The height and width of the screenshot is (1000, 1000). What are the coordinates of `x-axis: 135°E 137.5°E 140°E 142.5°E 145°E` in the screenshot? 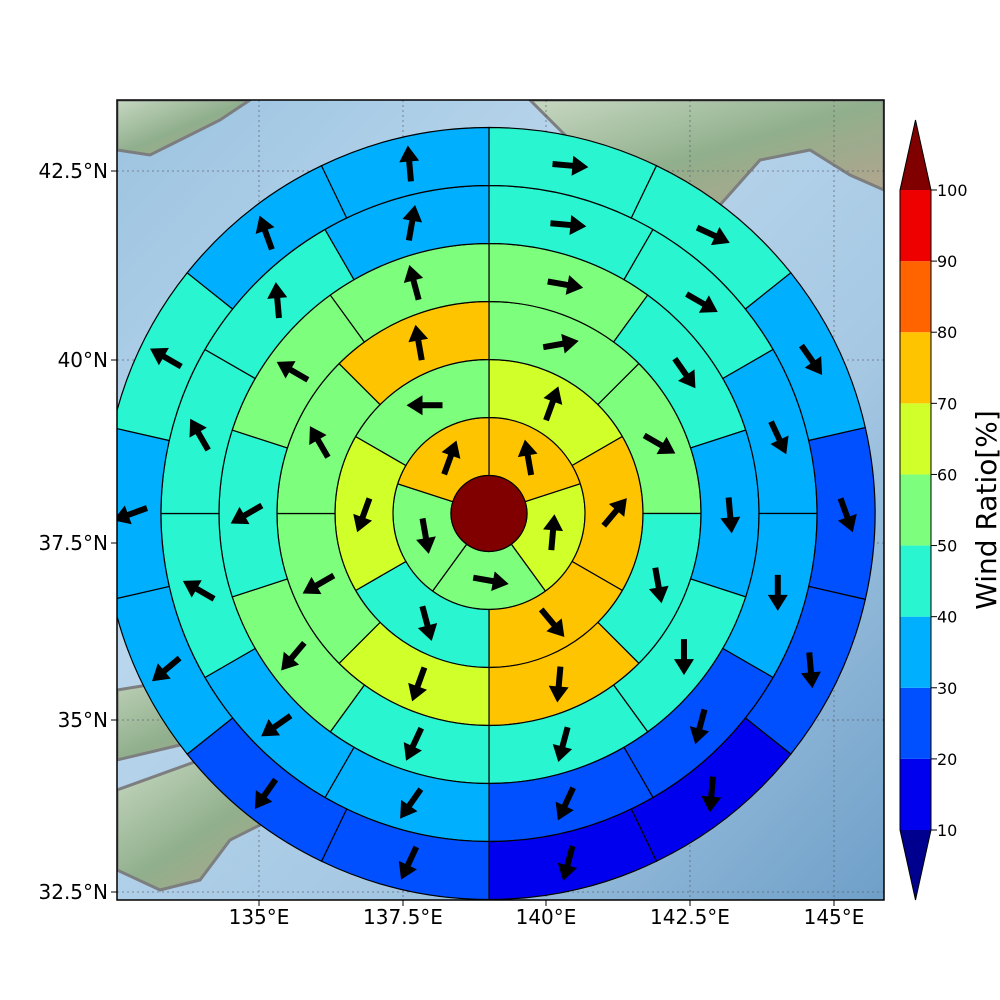 It's located at (547, 914).